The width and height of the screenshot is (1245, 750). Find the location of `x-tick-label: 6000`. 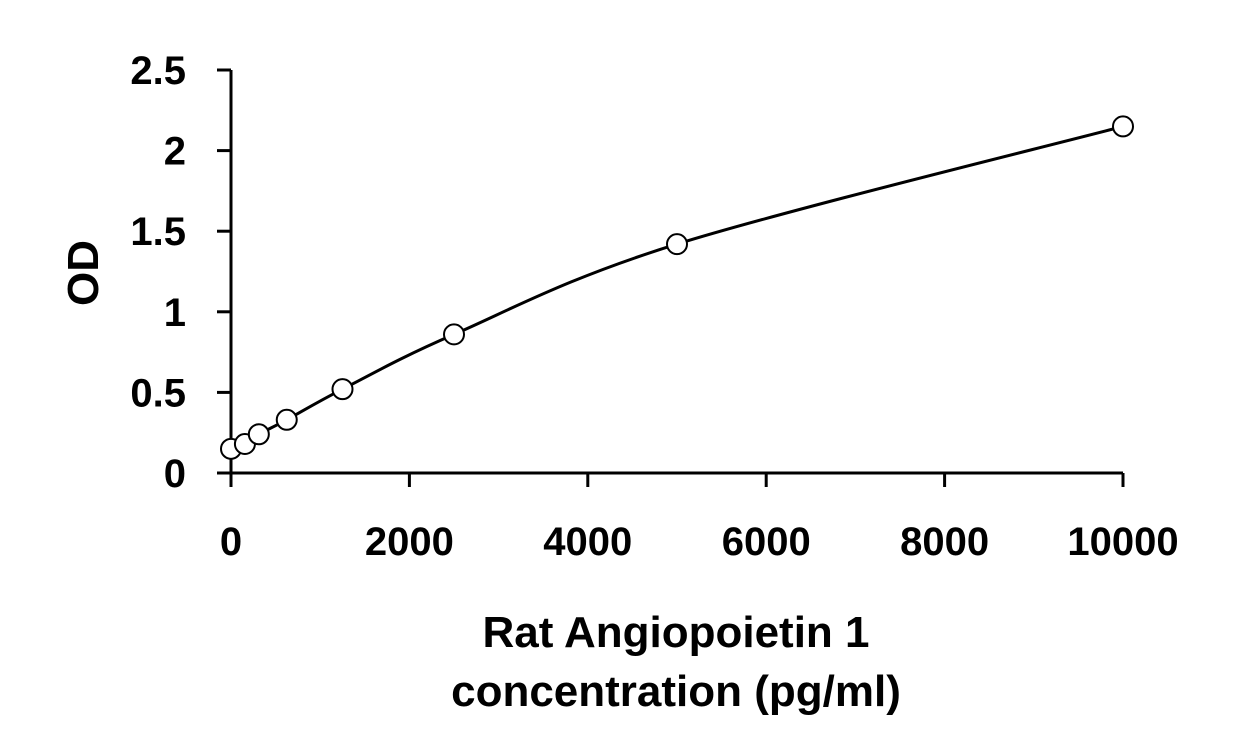

x-tick-label: 6000 is located at coordinates (766, 542).